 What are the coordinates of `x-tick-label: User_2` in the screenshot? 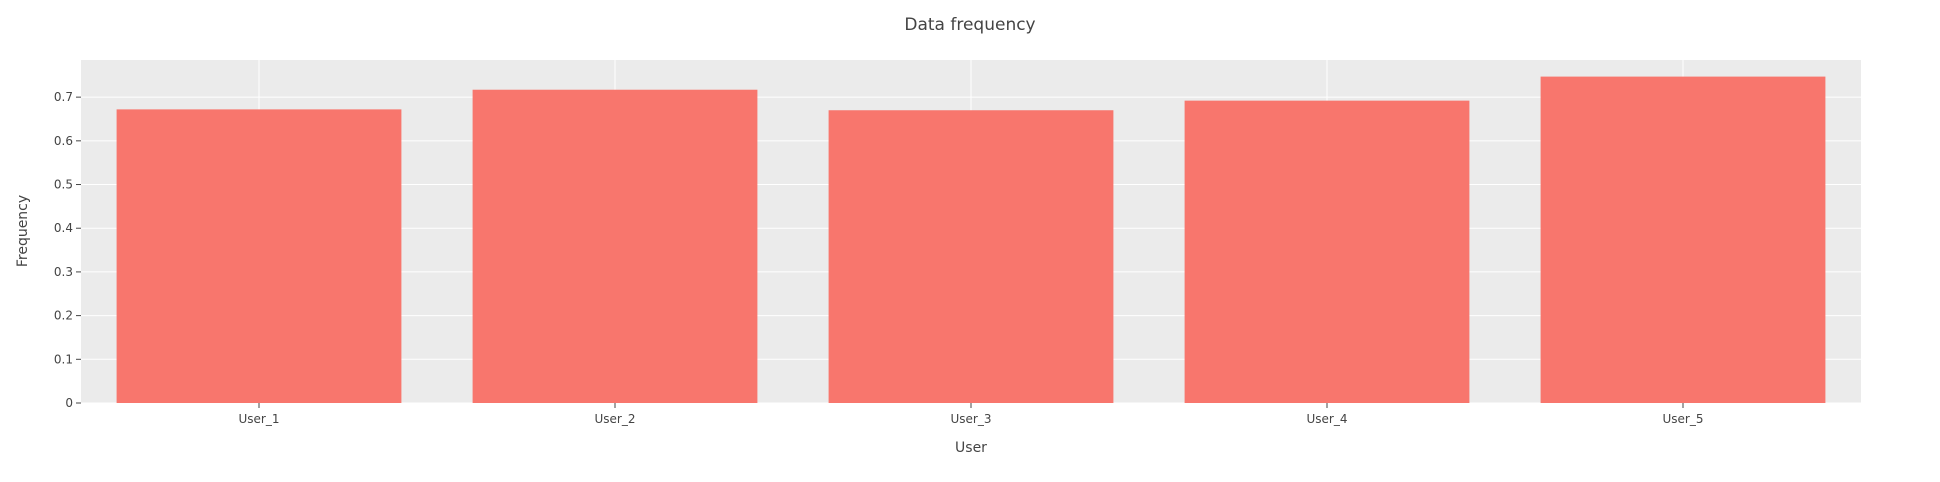 It's located at (615, 419).